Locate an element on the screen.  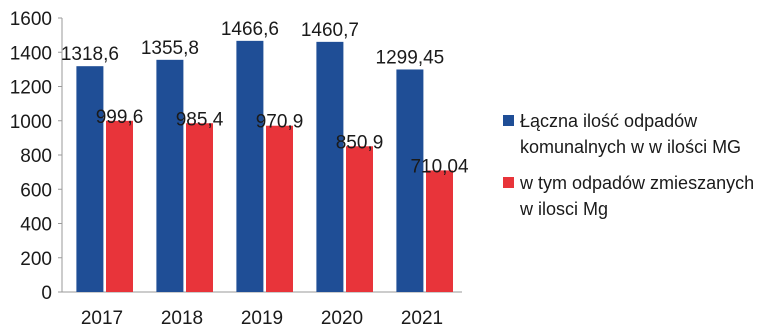
data-label-total: 1466,6 is located at coordinates (250, 29).